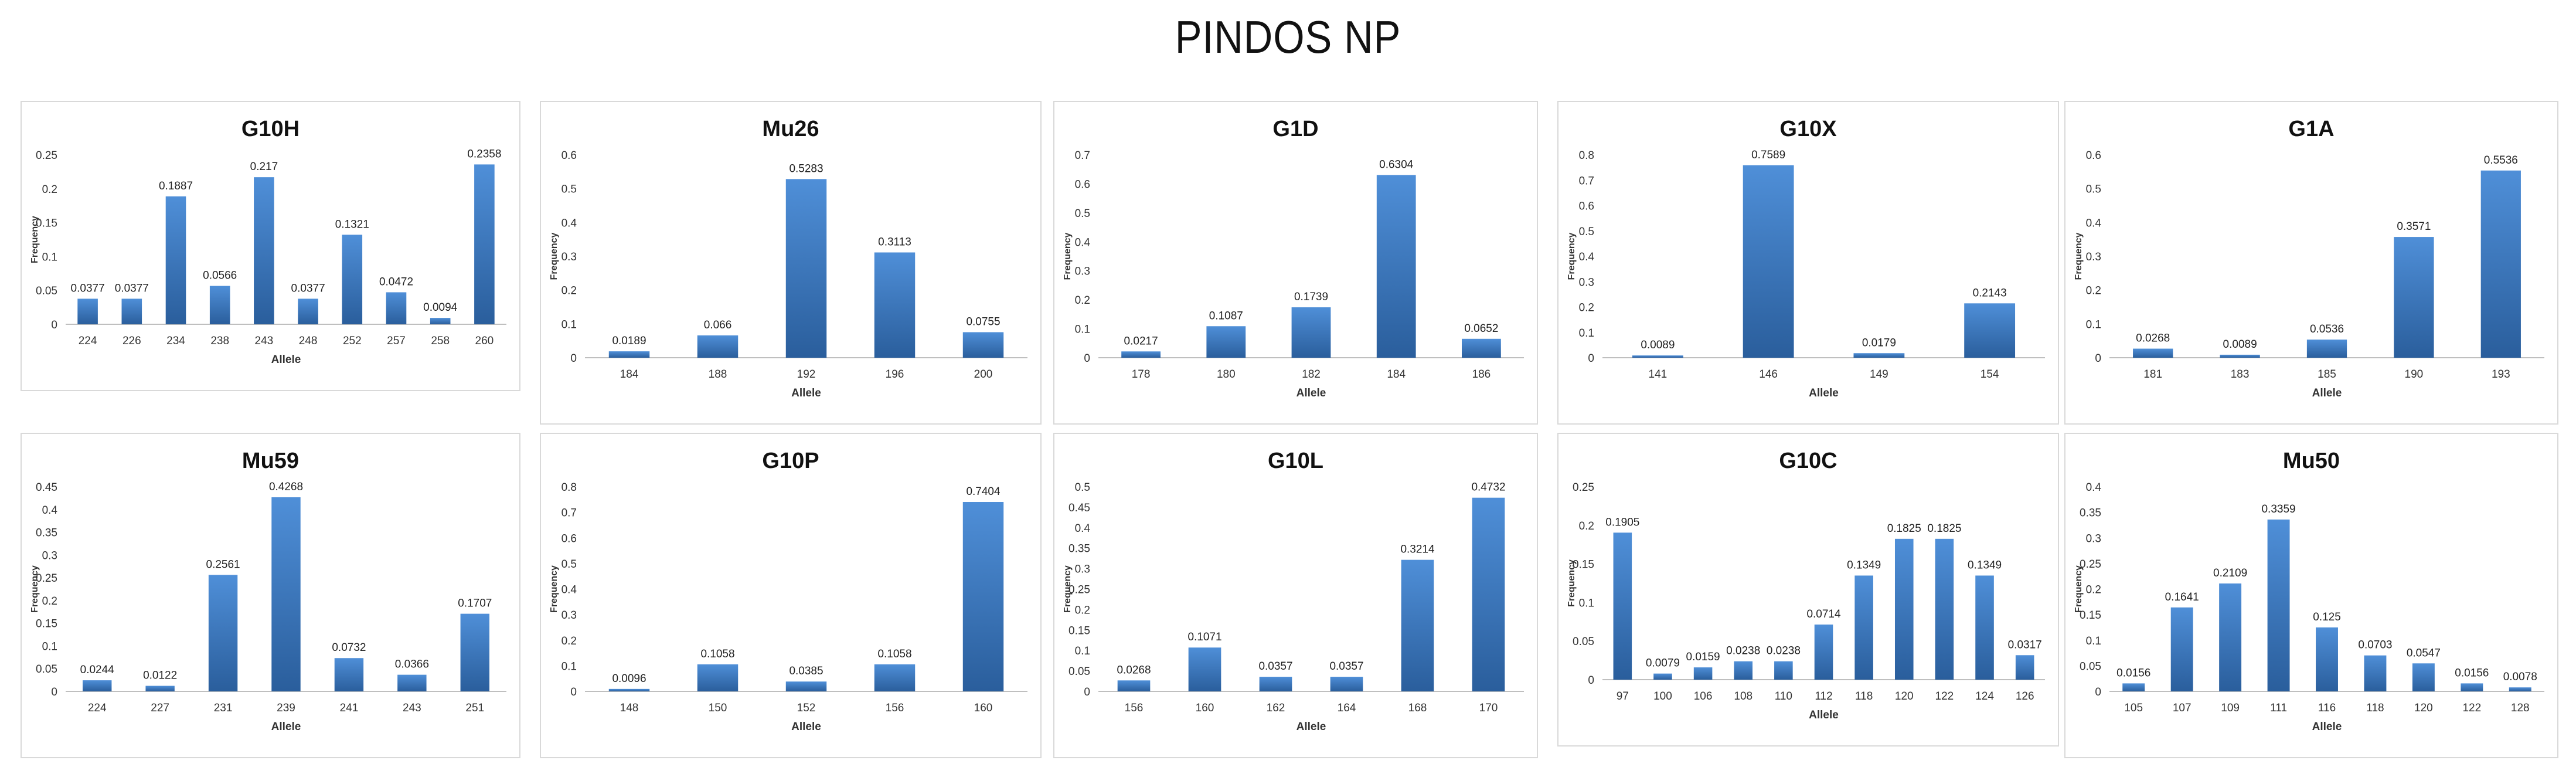 The image size is (2576, 777). What do you see at coordinates (1944, 696) in the screenshot?
I see `x-tick-label: 122` at bounding box center [1944, 696].